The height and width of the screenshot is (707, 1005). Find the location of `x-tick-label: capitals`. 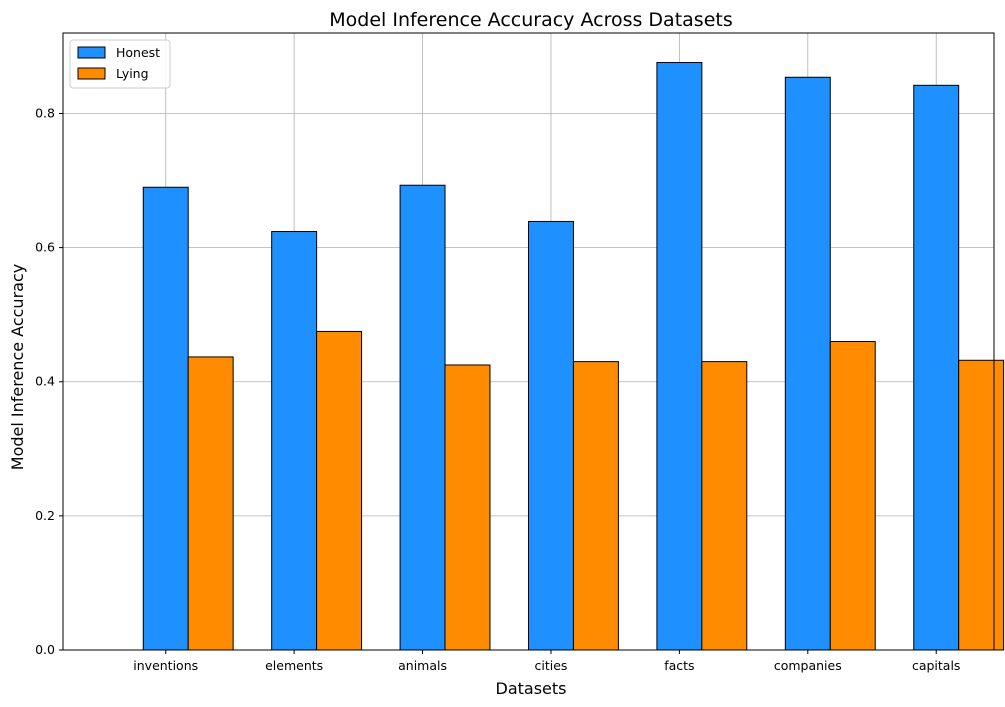

x-tick-label: capitals is located at coordinates (936, 665).